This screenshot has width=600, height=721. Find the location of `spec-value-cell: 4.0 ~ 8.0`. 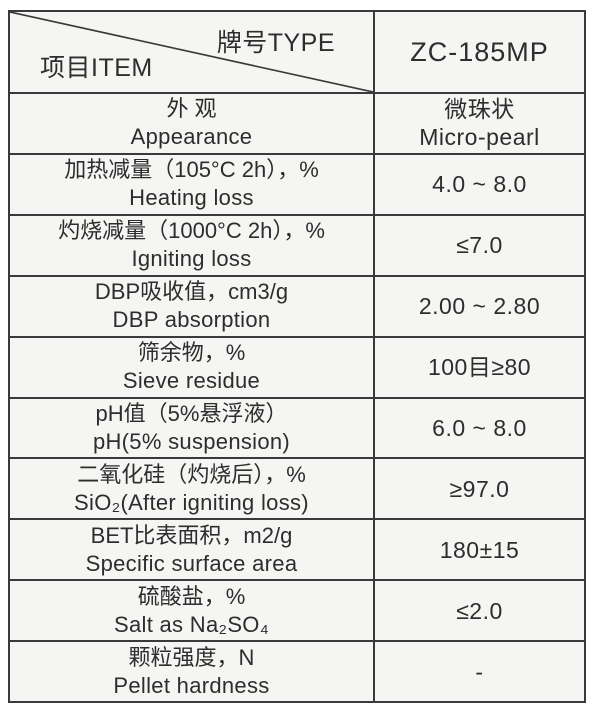

spec-value-cell: 4.0 ~ 8.0 is located at coordinates (478, 183).